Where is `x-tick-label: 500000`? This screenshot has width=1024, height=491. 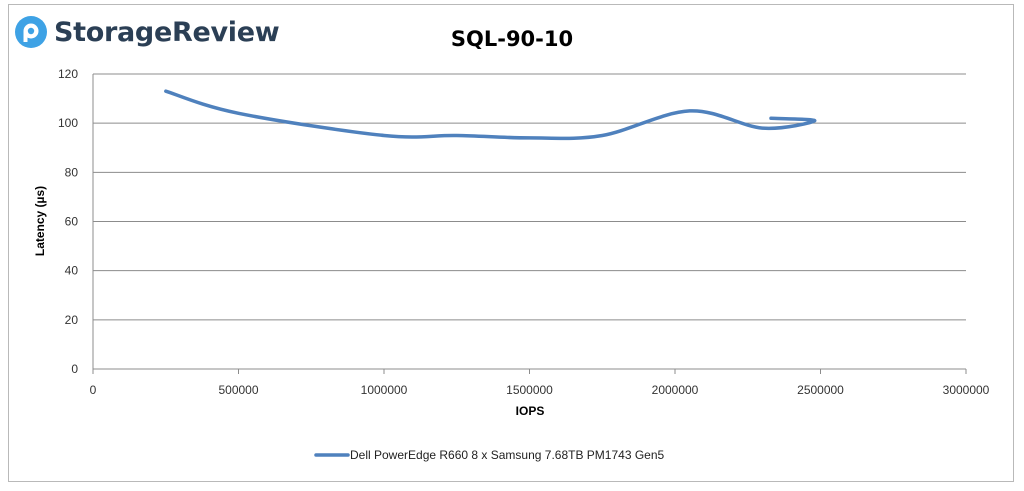 x-tick-label: 500000 is located at coordinates (238, 390).